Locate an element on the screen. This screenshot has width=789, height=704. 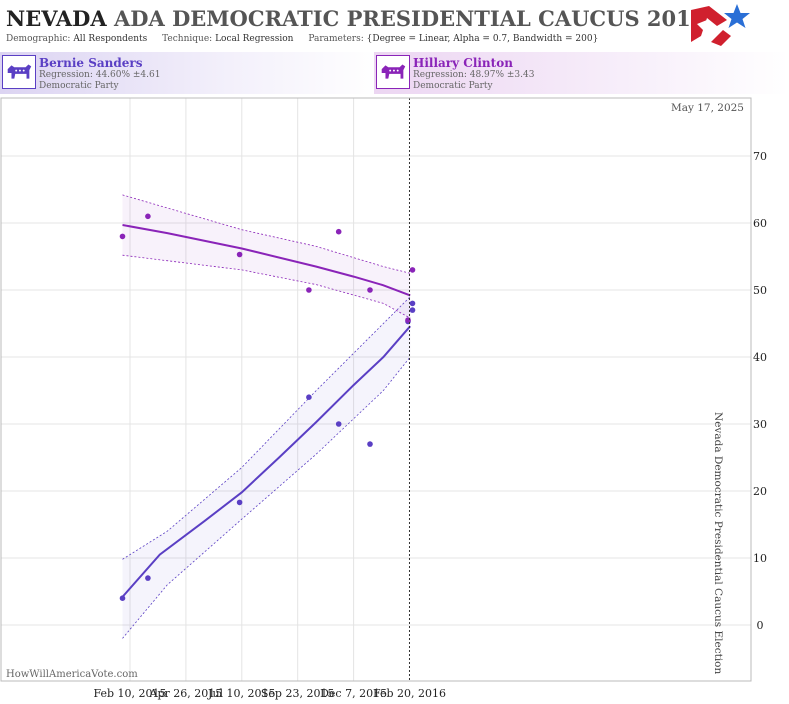
watermark: HowWillAmericaVote.com is located at coordinates (72, 674).